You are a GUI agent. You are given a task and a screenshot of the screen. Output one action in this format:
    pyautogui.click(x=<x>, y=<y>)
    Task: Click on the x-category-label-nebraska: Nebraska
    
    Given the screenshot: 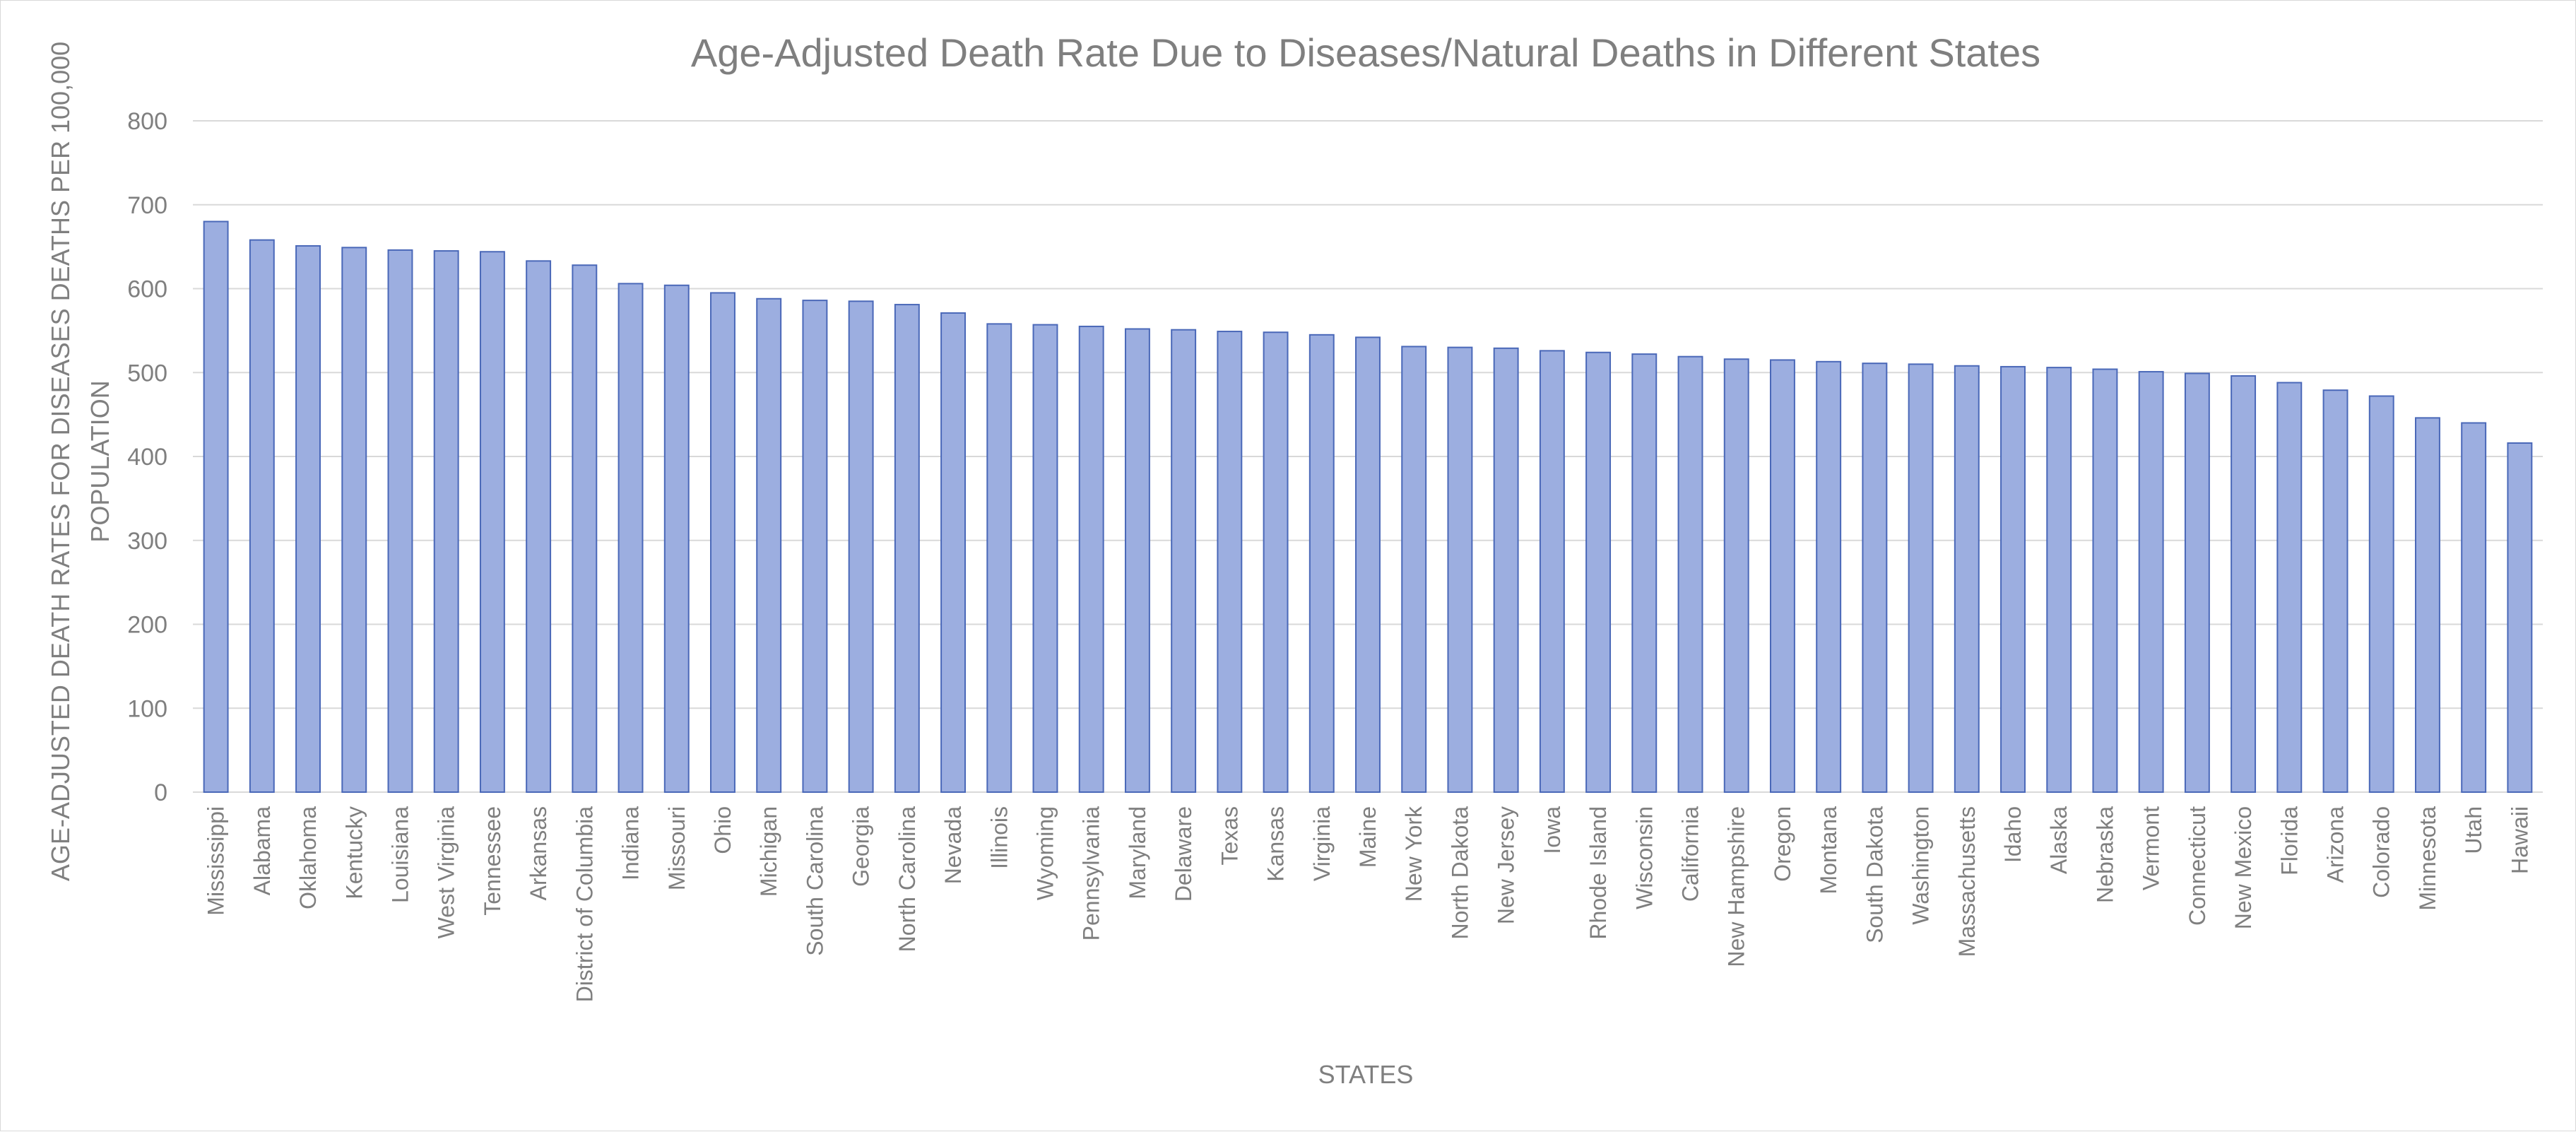 What is the action you would take?
    pyautogui.click(x=2104, y=854)
    